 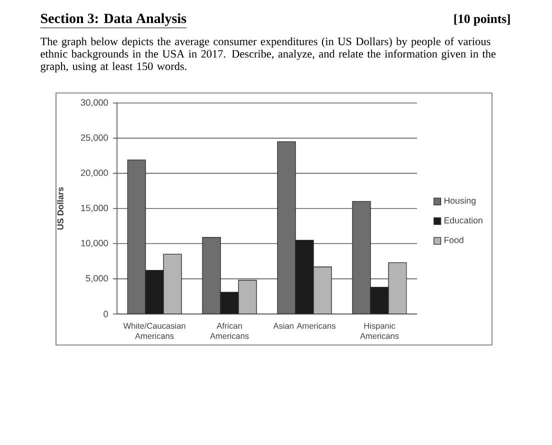 What do you see at coordinates (94, 208) in the screenshot?
I see `y-tick-label: 15,000` at bounding box center [94, 208].